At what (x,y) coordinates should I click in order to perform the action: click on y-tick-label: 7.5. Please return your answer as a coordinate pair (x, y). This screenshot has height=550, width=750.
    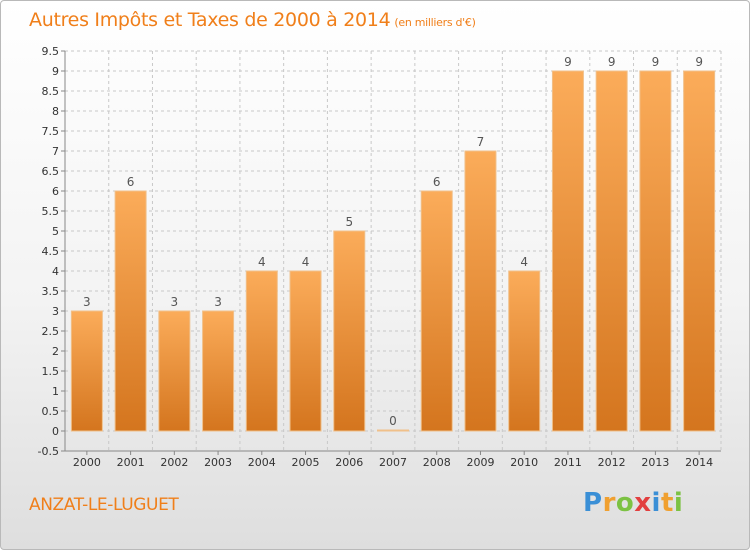
    Looking at the image, I should click on (51, 131).